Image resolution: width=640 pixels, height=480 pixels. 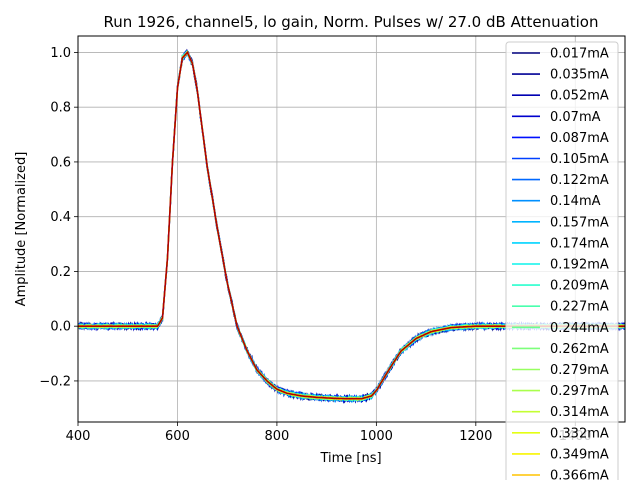 What do you see at coordinates (60, 108) in the screenshot?
I see `y-tick-label: 0.8` at bounding box center [60, 108].